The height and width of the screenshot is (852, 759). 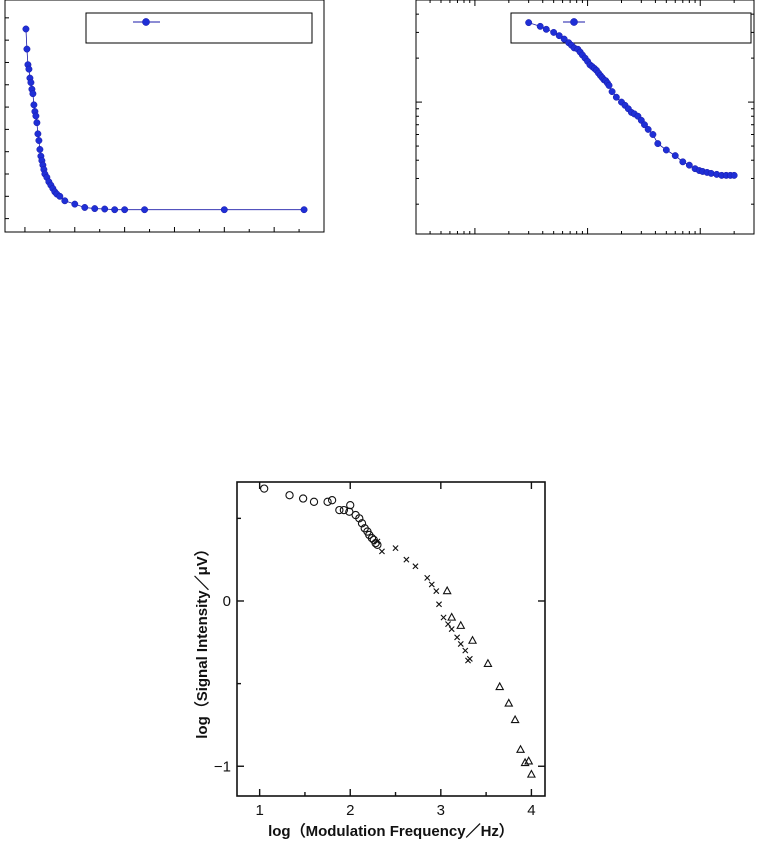 What do you see at coordinates (531, 810) in the screenshot?
I see `chart-3-x-tick-label: 4` at bounding box center [531, 810].